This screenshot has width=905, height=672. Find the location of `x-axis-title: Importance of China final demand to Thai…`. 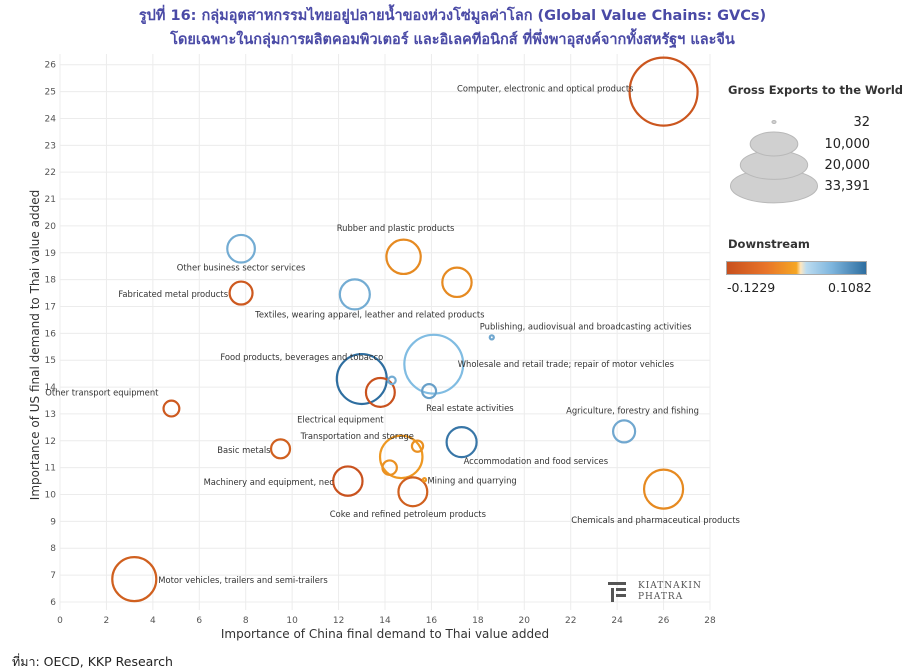

x-axis-title: Importance of China final demand to Thai… is located at coordinates (385, 634).